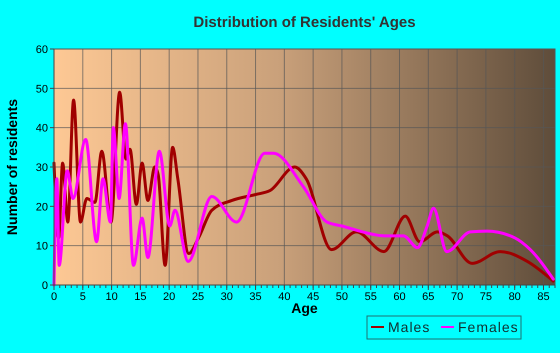  I want to click on x-tick-label: 10, so click(111, 297).